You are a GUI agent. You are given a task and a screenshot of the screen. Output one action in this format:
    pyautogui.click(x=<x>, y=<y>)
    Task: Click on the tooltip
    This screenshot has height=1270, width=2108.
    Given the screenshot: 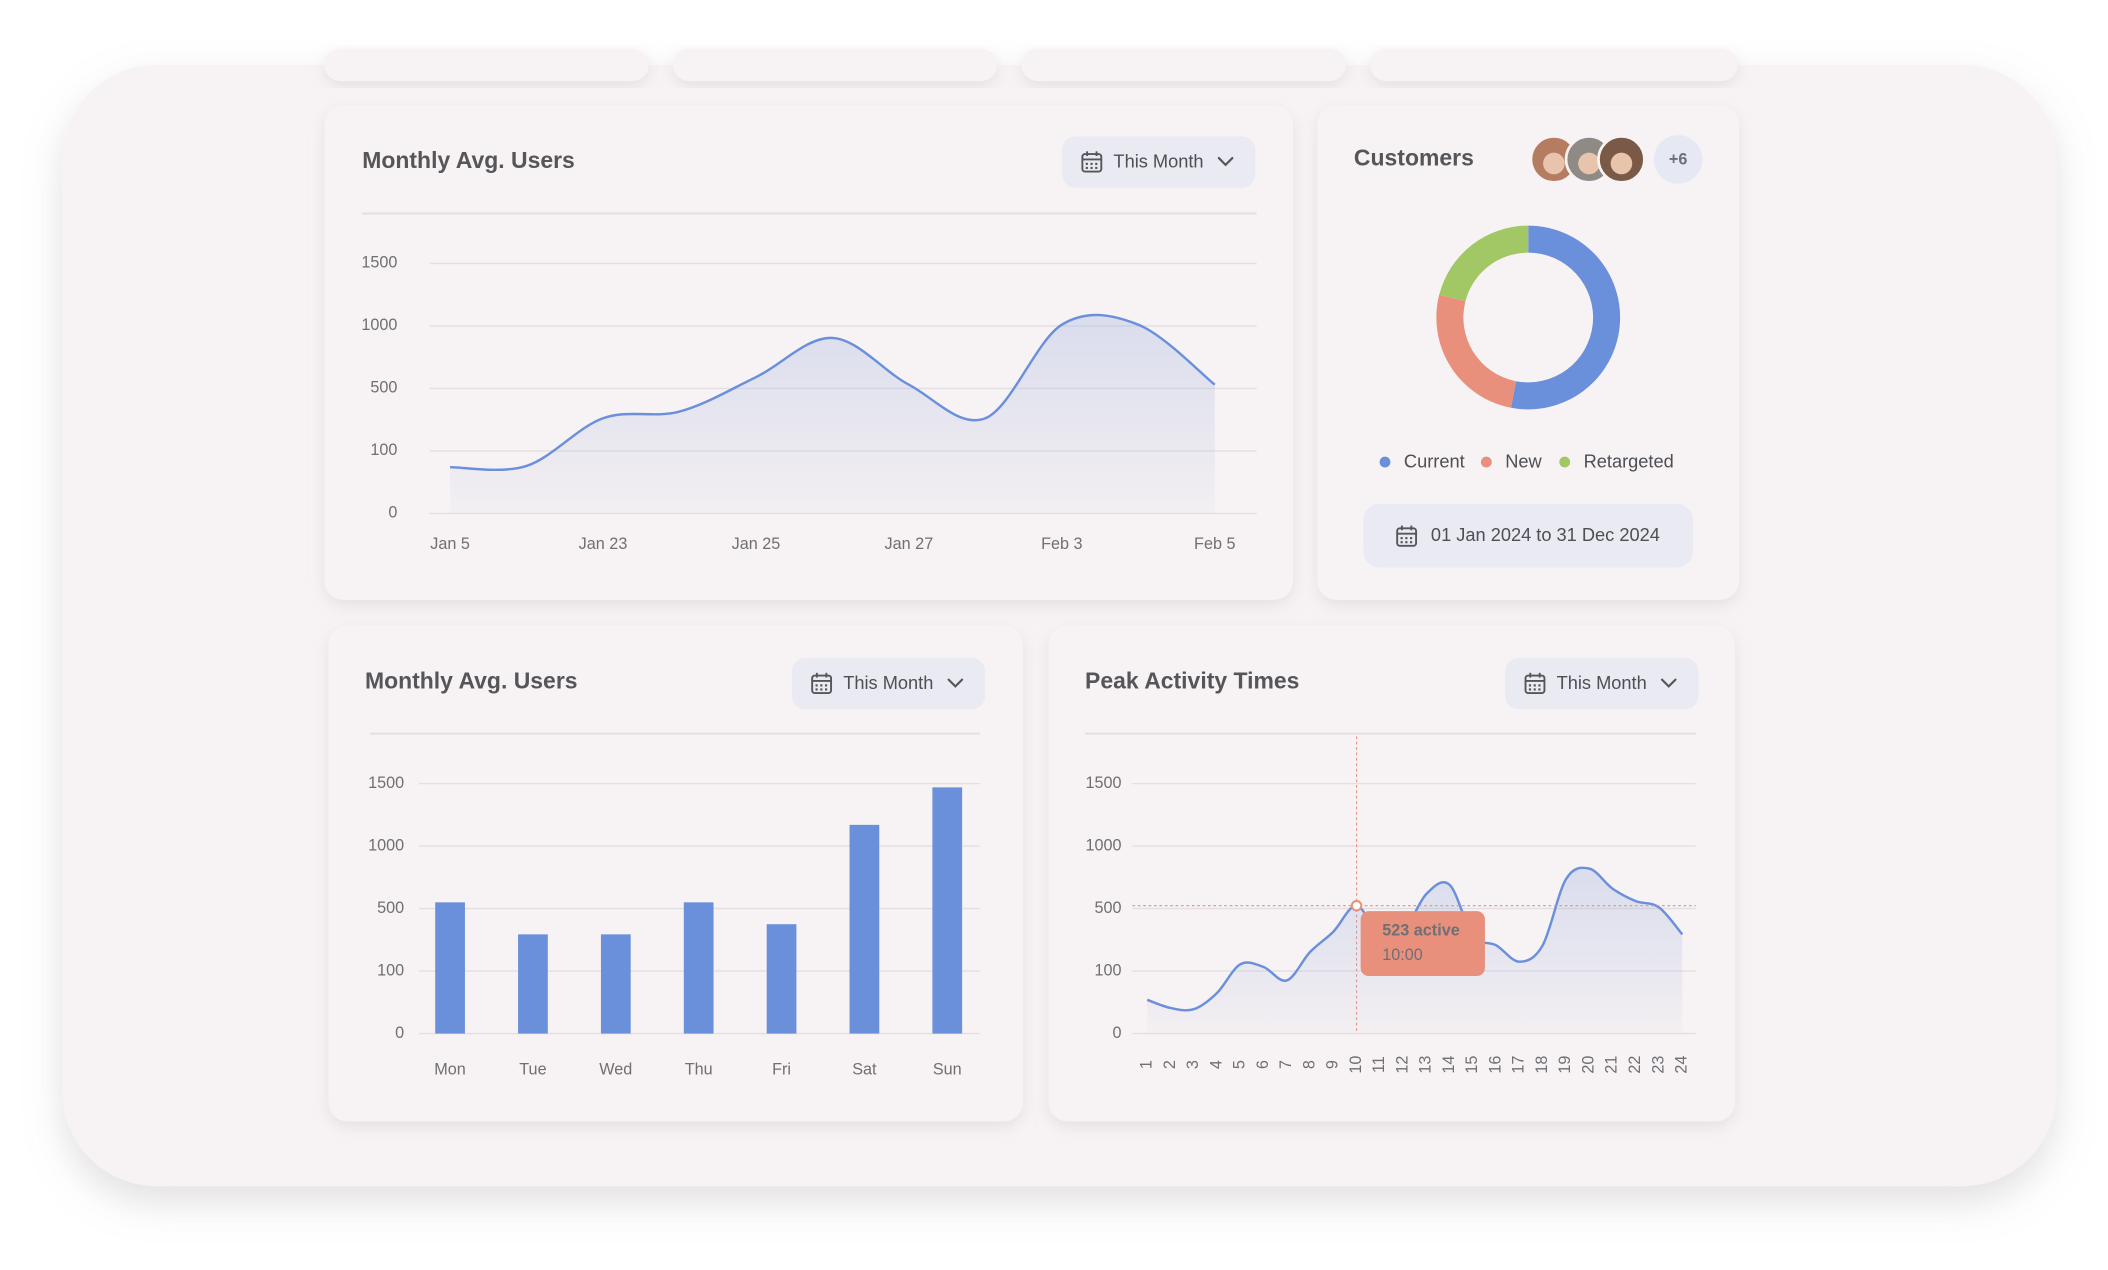 What is the action you would take?
    pyautogui.click(x=1422, y=943)
    